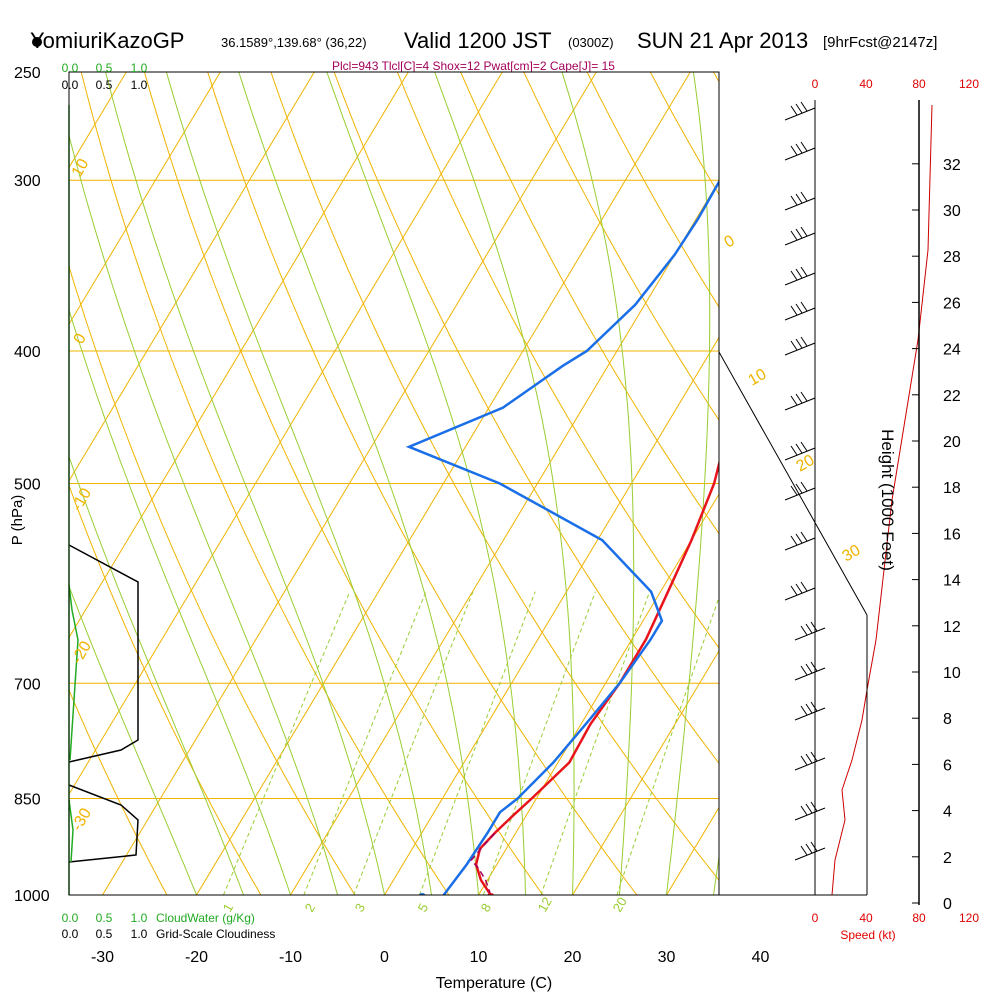 The image size is (1000, 1000). I want to click on cloudwater-tick-bottom: 0.5, so click(104, 918).